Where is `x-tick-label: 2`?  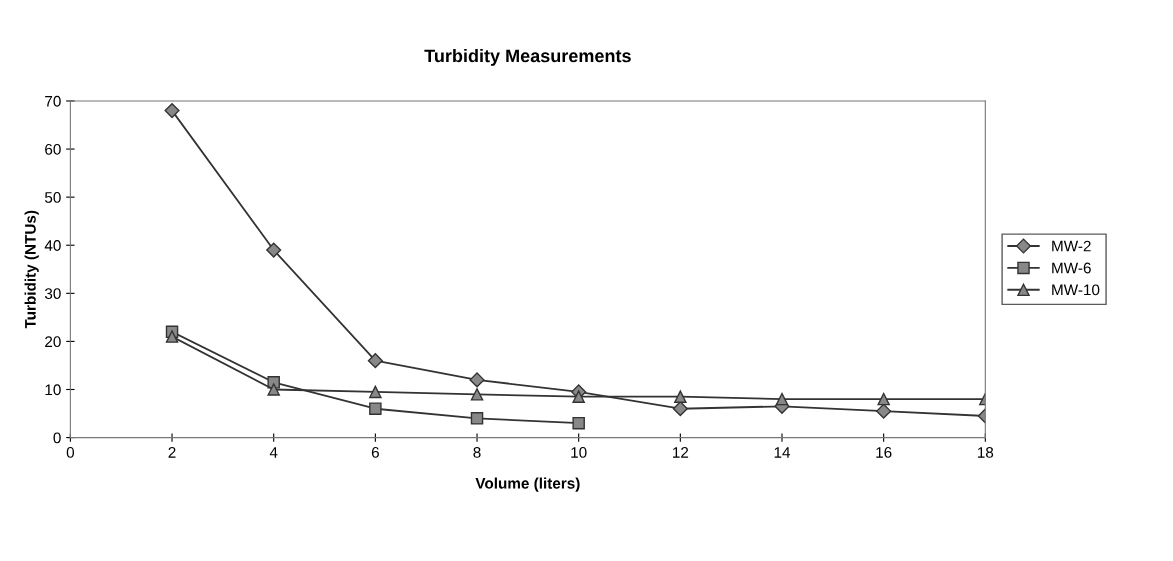 x-tick-label: 2 is located at coordinates (172, 452).